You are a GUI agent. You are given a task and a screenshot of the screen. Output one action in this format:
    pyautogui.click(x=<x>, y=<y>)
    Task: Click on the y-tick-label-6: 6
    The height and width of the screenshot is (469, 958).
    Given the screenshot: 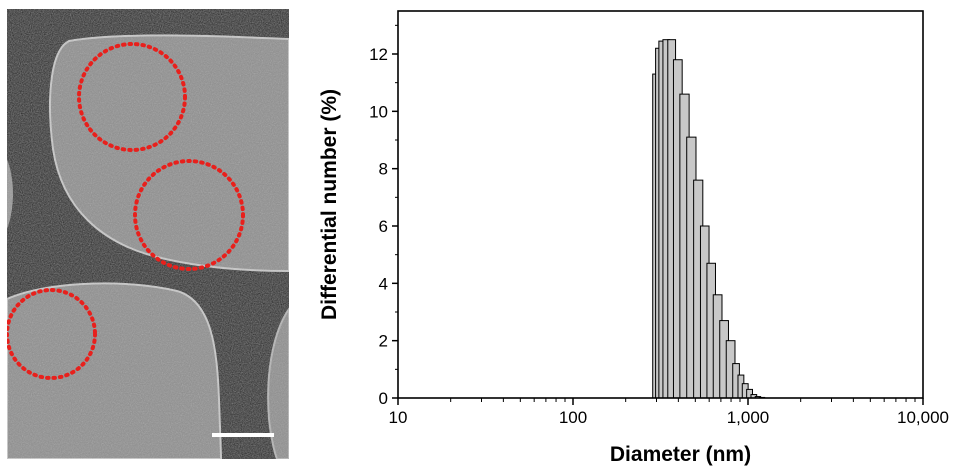 What is the action you would take?
    pyautogui.click(x=383, y=226)
    